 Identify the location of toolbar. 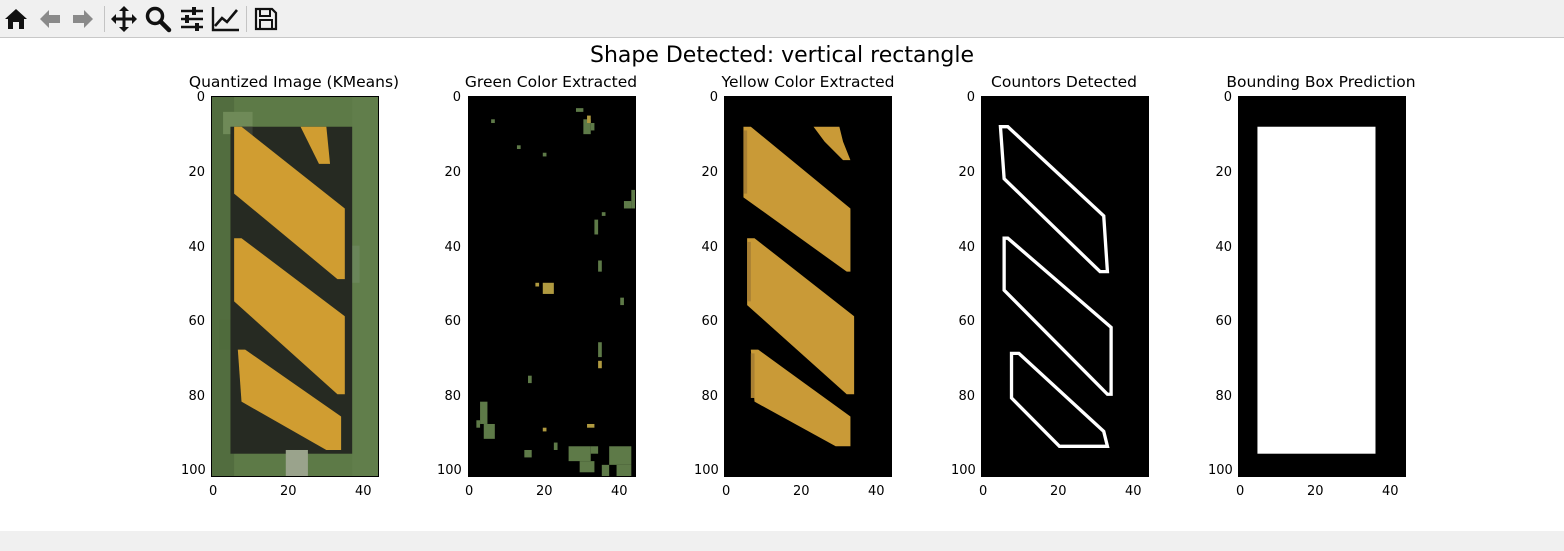
(782, 19).